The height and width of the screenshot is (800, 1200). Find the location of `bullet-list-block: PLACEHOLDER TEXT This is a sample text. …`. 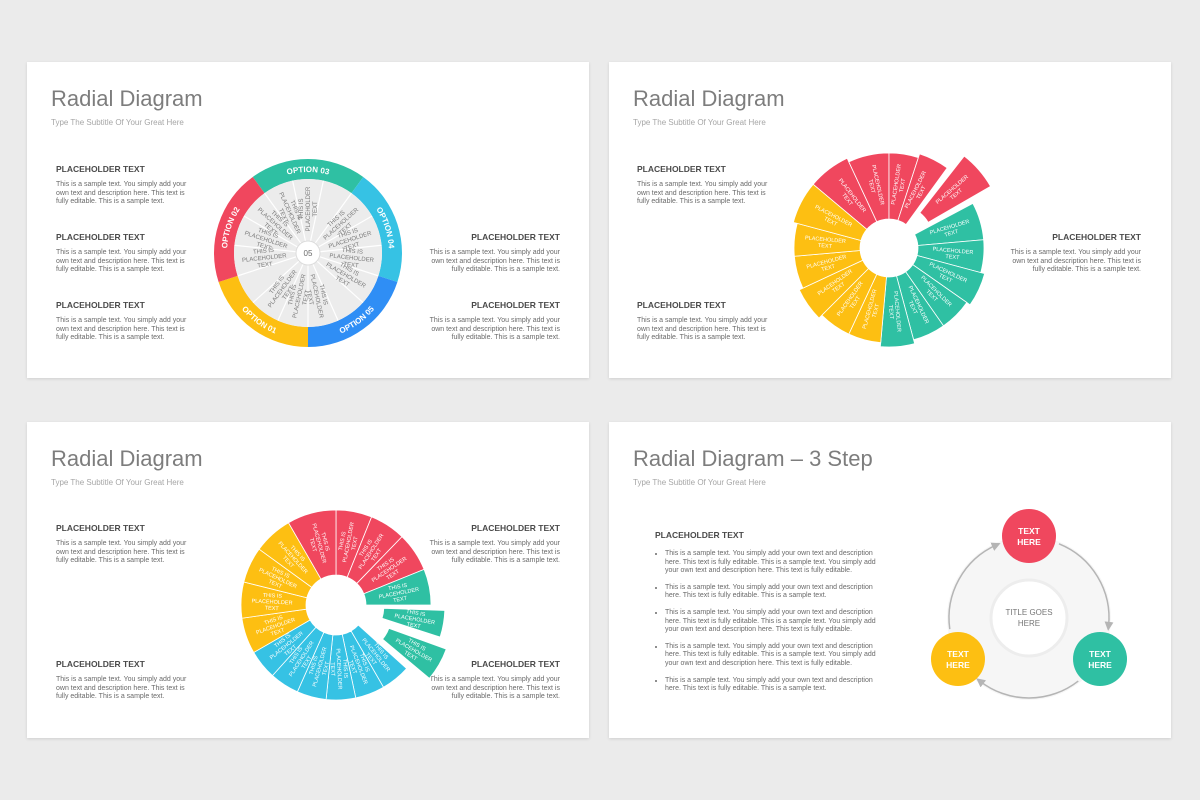

bullet-list-block: PLACEHOLDER TEXT This is a sample text. … is located at coordinates (772, 616).